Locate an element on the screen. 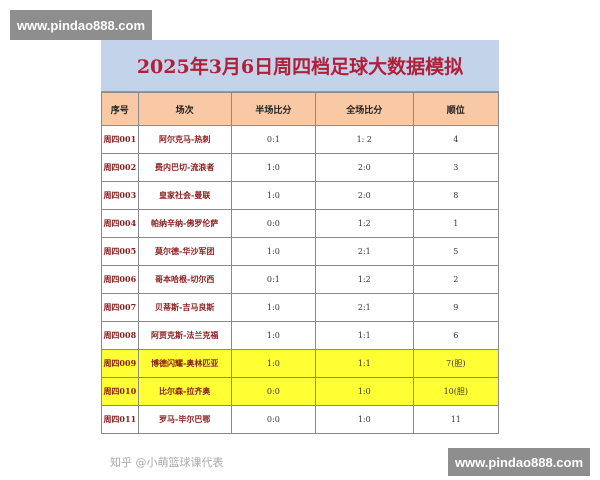 This screenshot has width=600, height=480. cell-match: 比尔森-拉齐奥 is located at coordinates (184, 391).